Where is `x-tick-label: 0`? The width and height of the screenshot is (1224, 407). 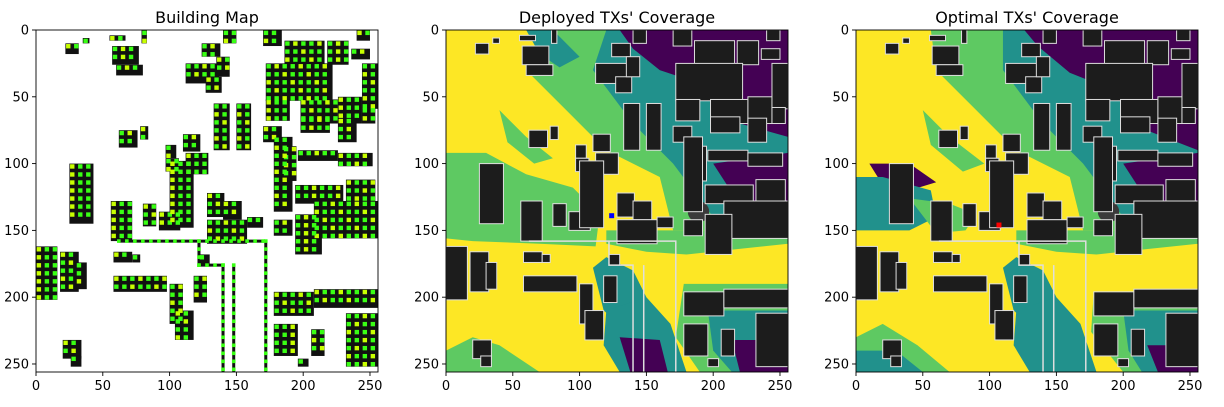
x-tick-label: 0 is located at coordinates (446, 386).